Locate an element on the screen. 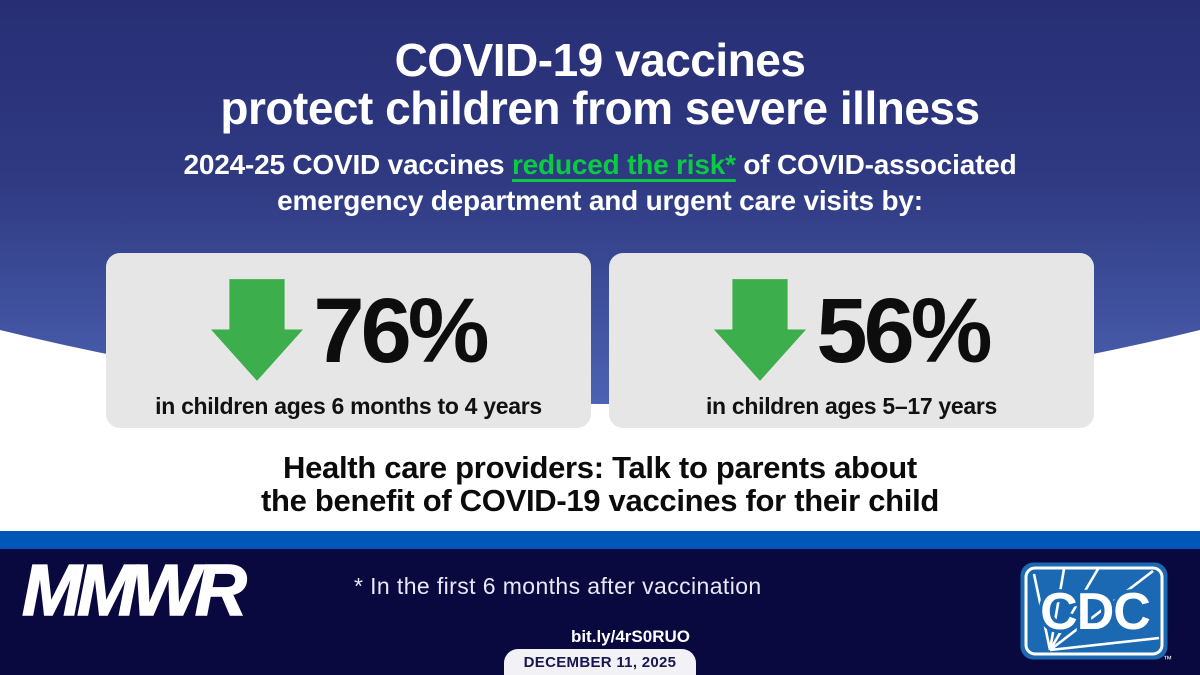 The image size is (1200, 675). cdc-logo-icon: CDC ™ is located at coordinates (1097, 615).